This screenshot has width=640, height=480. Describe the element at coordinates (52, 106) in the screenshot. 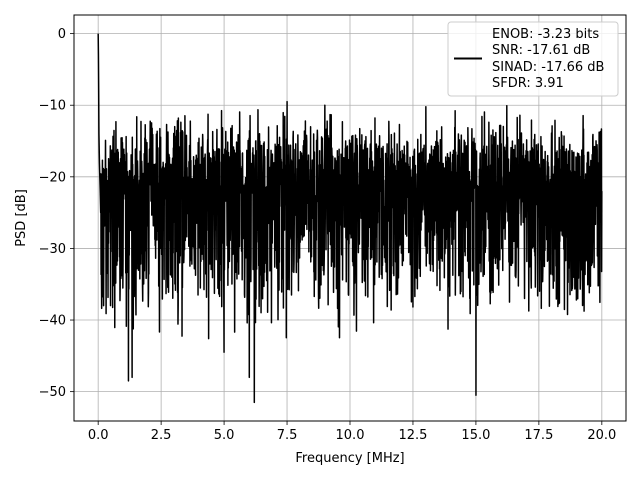

I see `y-tick-label: −10` at that location.